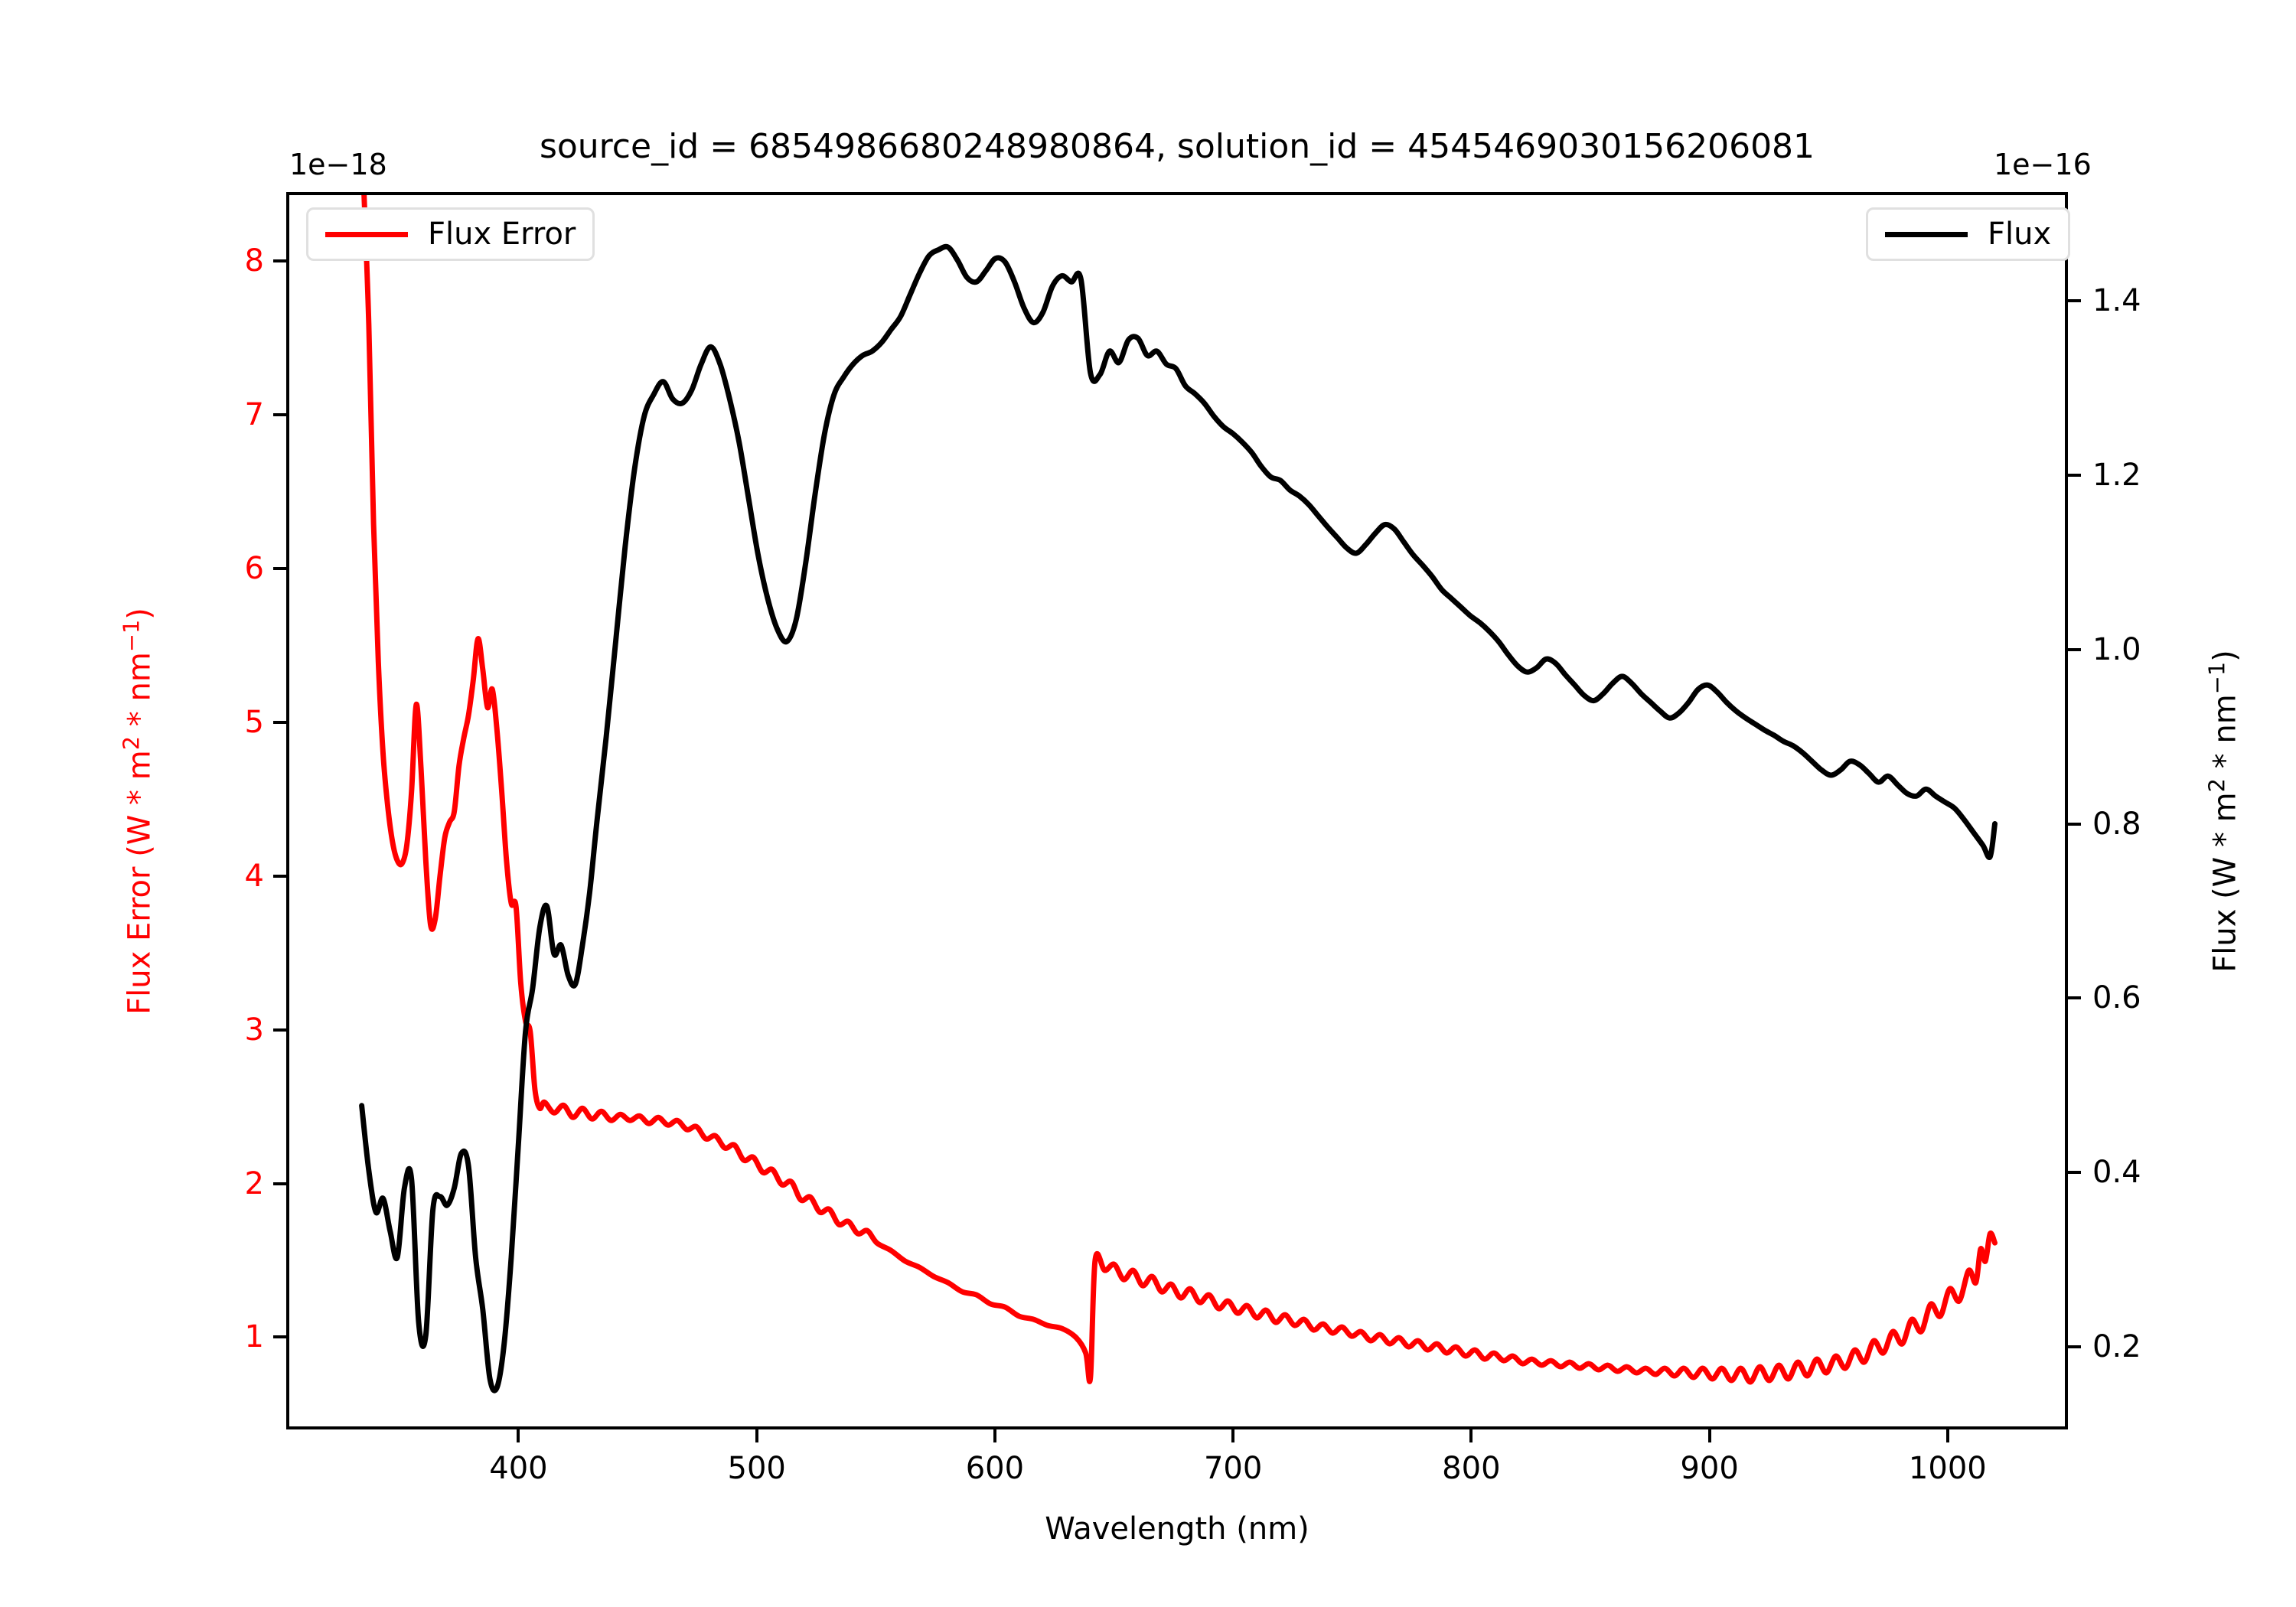 The width and height of the screenshot is (2296, 1607). What do you see at coordinates (1233, 1468) in the screenshot?
I see `x-tick-label: 700` at bounding box center [1233, 1468].